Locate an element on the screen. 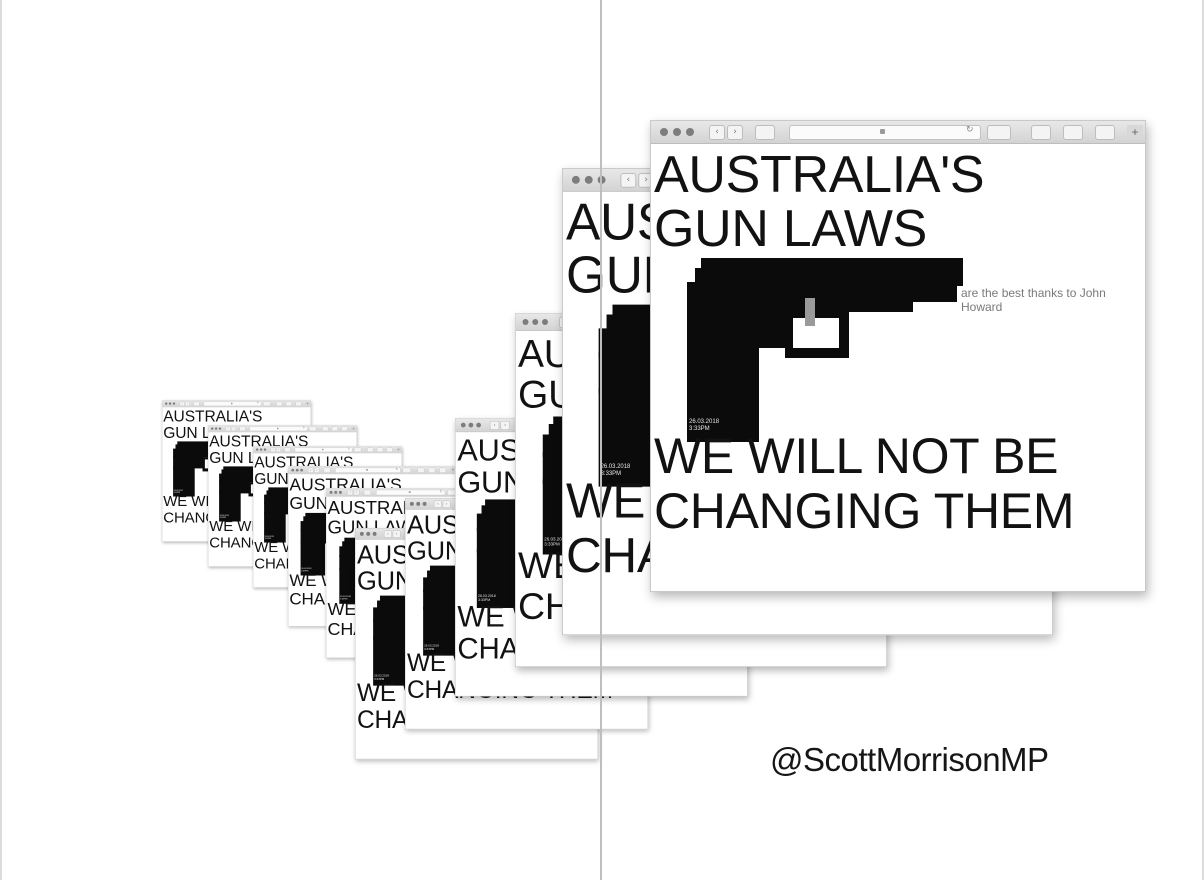  book-spine is located at coordinates (601, 440).